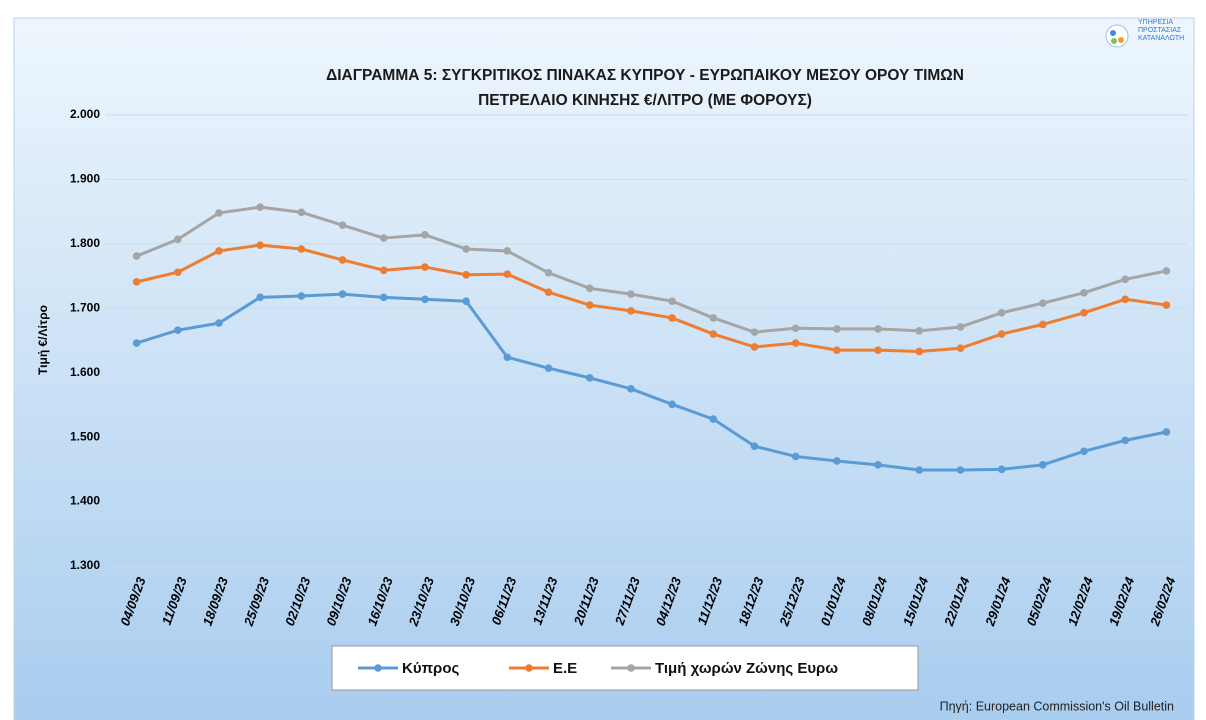 This screenshot has height=720, width=1206. What do you see at coordinates (85, 501) in the screenshot?
I see `y-tick-label: 1.400` at bounding box center [85, 501].